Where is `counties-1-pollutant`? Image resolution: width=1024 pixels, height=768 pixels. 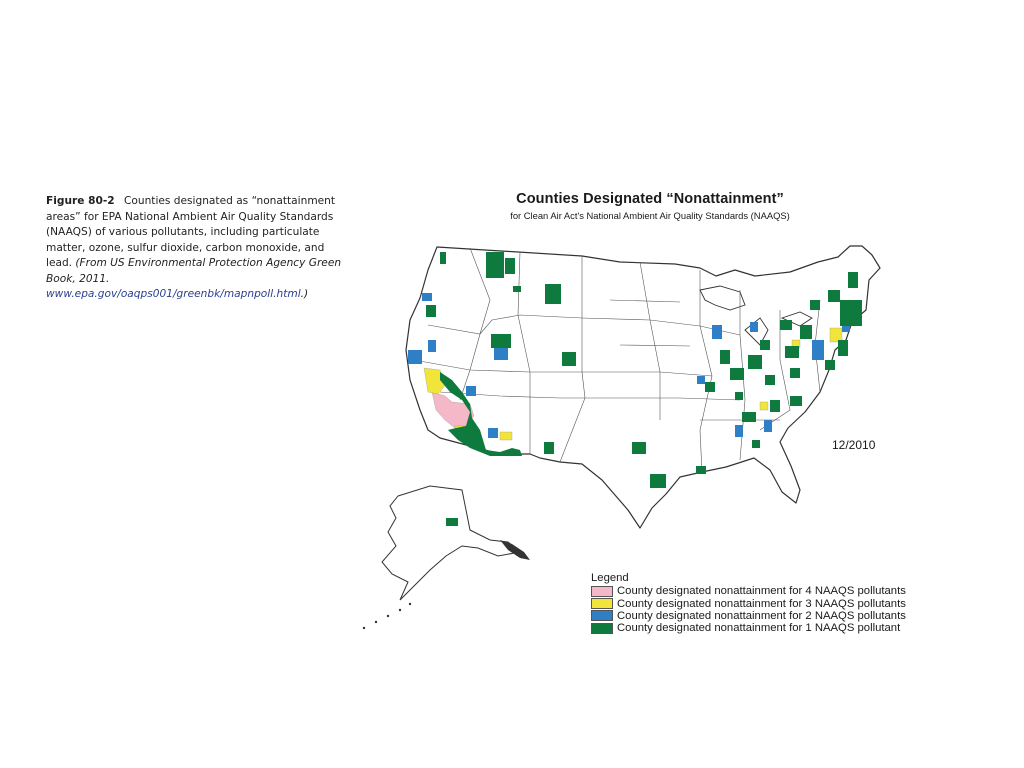
counties-1-pollutant is located at coordinates (644, 370).